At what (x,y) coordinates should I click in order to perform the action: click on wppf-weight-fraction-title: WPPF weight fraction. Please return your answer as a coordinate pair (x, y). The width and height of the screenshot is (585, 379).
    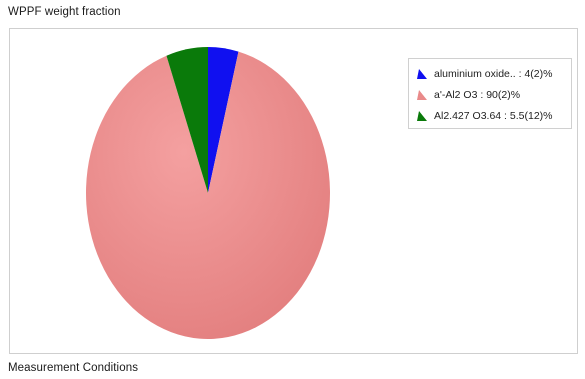
    Looking at the image, I should click on (64, 12).